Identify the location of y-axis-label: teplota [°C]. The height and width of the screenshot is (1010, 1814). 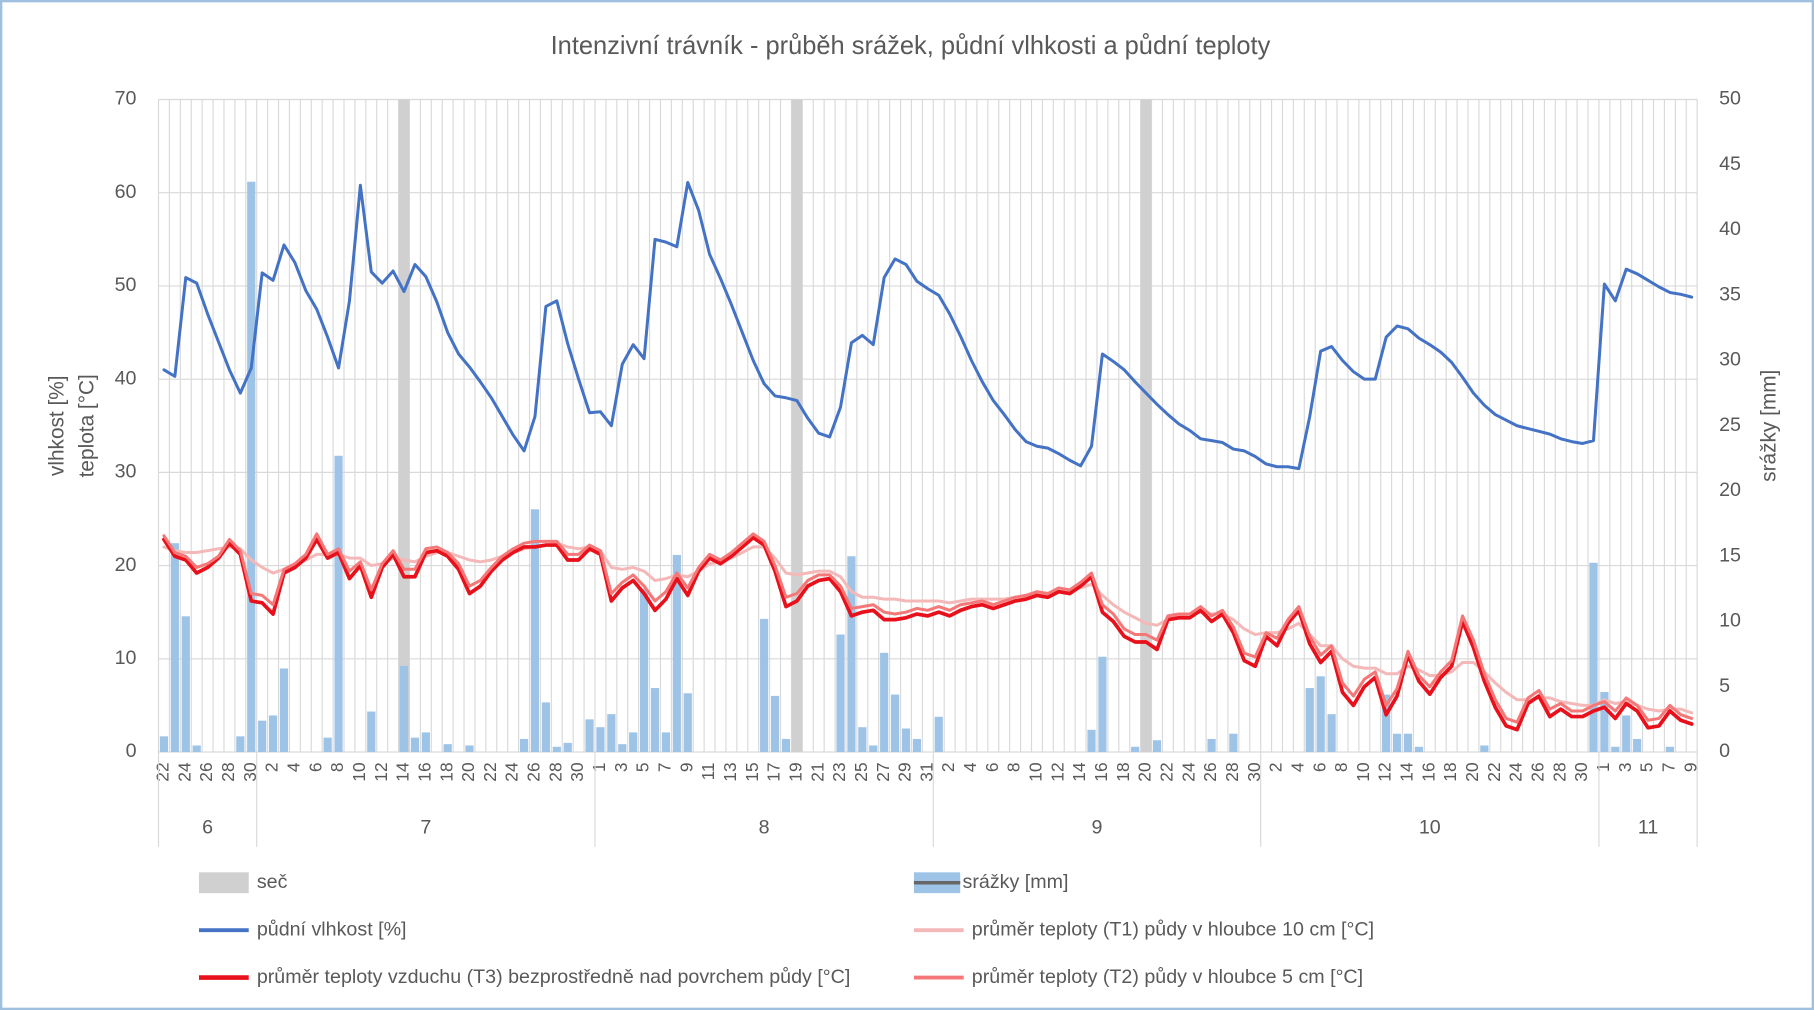
(86, 425).